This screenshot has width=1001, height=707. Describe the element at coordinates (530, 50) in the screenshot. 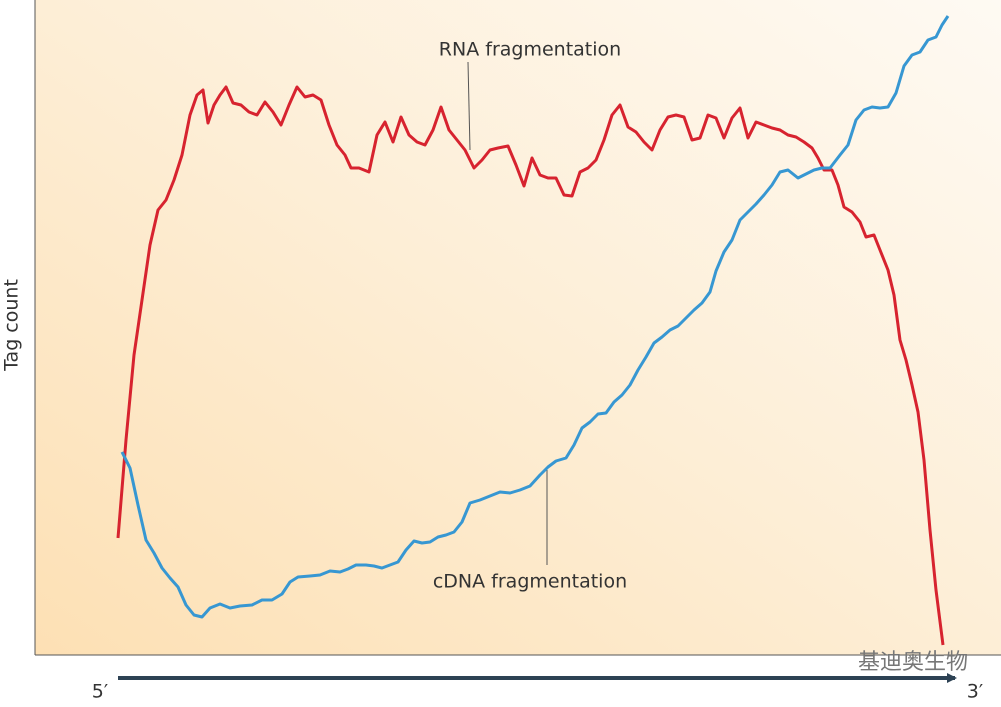

I see `annotation: RNA fragmentation` at that location.